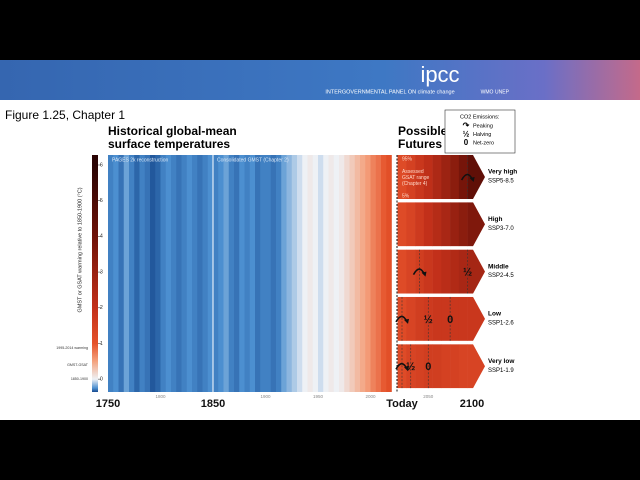 The image size is (640, 480). I want to click on x-tick-label: 1850, so click(213, 404).